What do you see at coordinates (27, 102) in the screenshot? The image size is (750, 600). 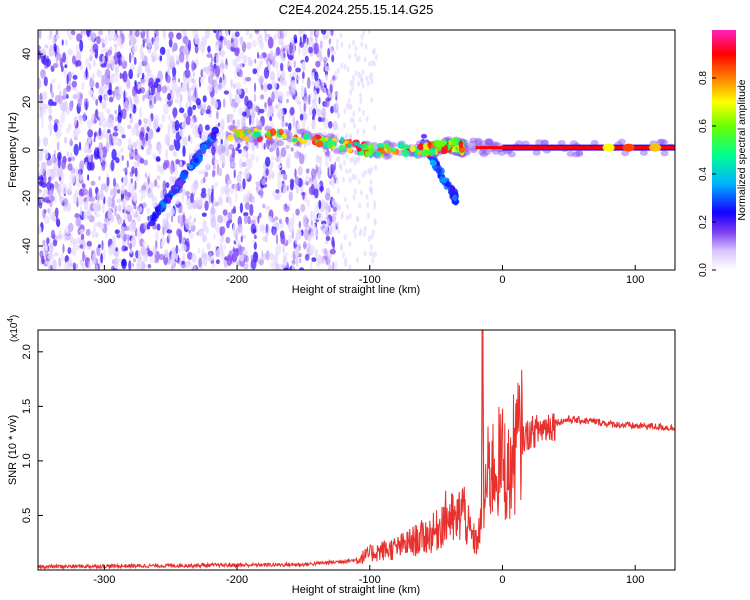 I see `y-tick-label: 20` at bounding box center [27, 102].